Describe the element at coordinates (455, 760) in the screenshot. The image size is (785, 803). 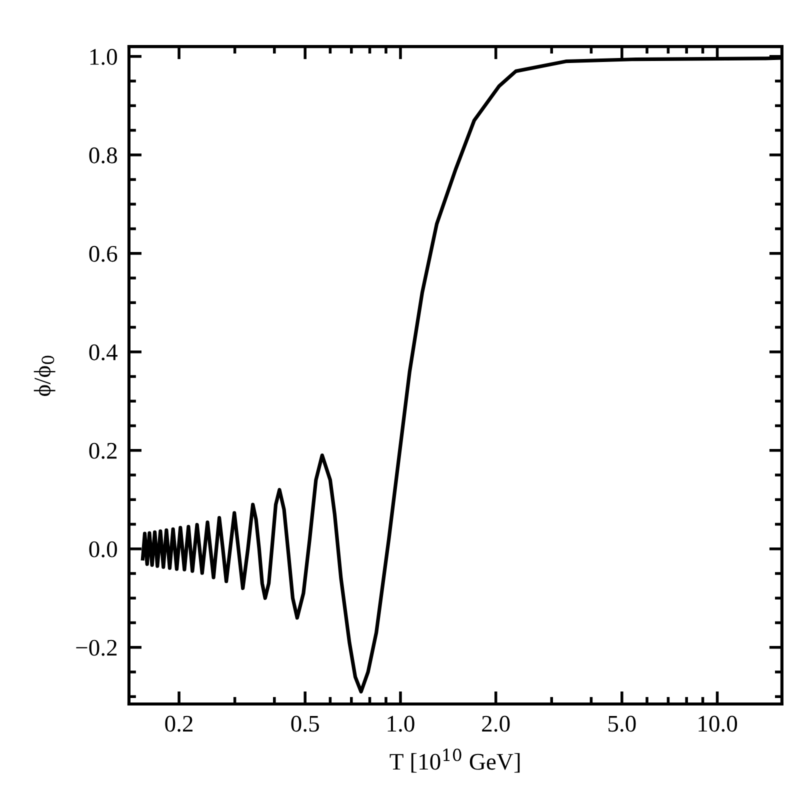
I see `x-axis-title: T [10$^{10}$ GeV]` at that location.